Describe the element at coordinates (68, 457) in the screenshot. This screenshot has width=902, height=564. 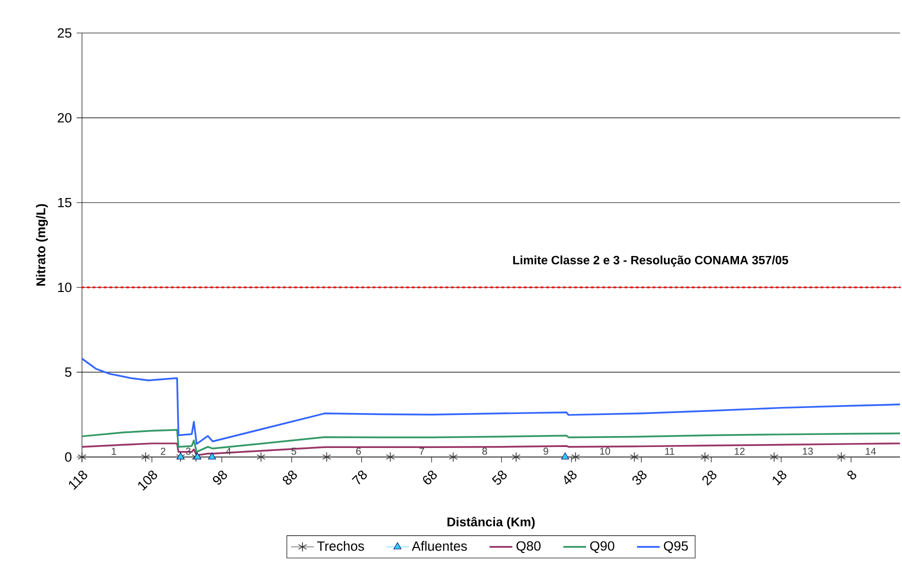
I see `y-tick-label: 0` at that location.